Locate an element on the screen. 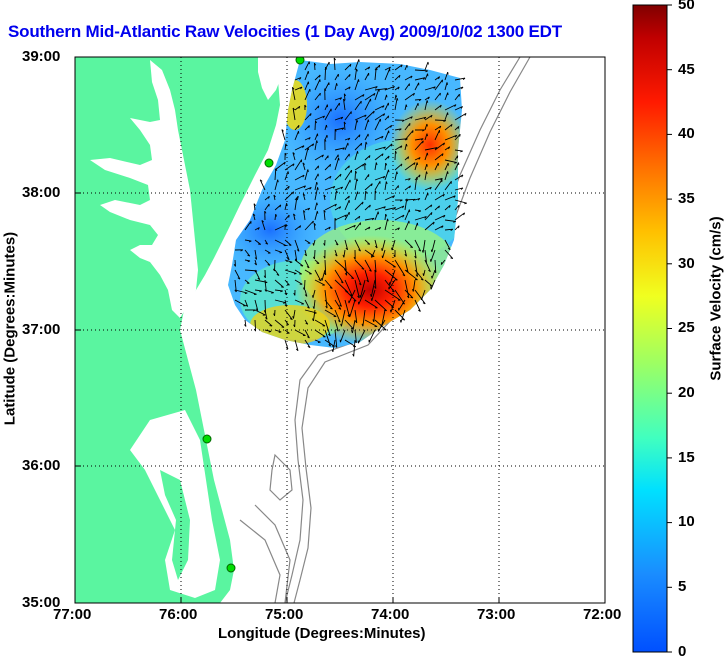 The height and width of the screenshot is (660, 724). colorbar-tick: 40 is located at coordinates (686, 133).